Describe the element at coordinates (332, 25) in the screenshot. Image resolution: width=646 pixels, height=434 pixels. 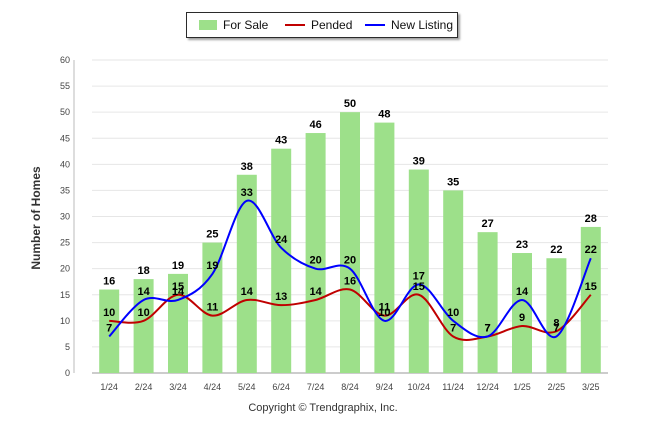
I see `legend-label-pended: Pended` at that location.